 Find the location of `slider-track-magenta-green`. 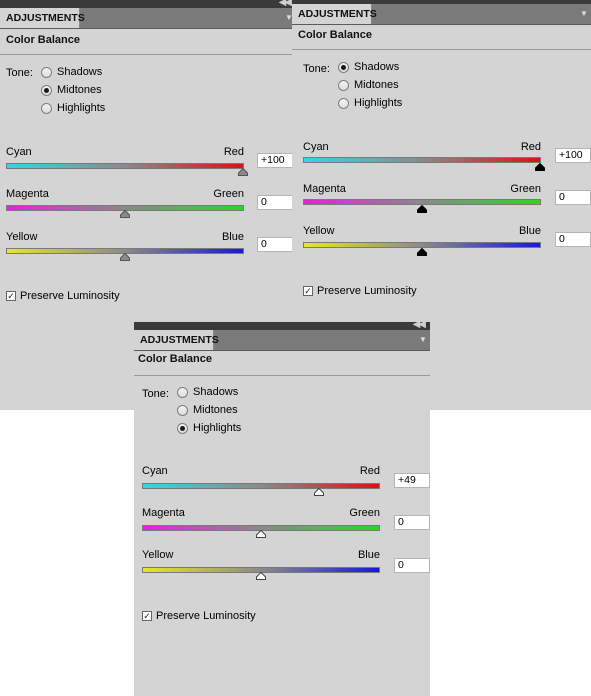

slider-track-magenta-green is located at coordinates (422, 202).